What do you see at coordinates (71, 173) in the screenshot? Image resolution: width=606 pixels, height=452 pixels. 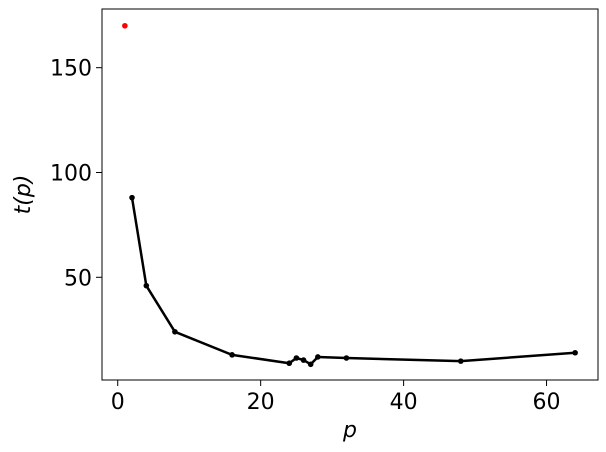 I see `y-tick-label: 100` at bounding box center [71, 173].